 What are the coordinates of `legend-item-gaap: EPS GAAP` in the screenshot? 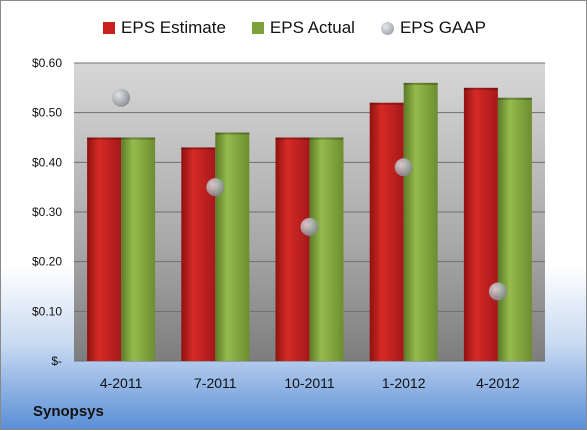 It's located at (433, 28).